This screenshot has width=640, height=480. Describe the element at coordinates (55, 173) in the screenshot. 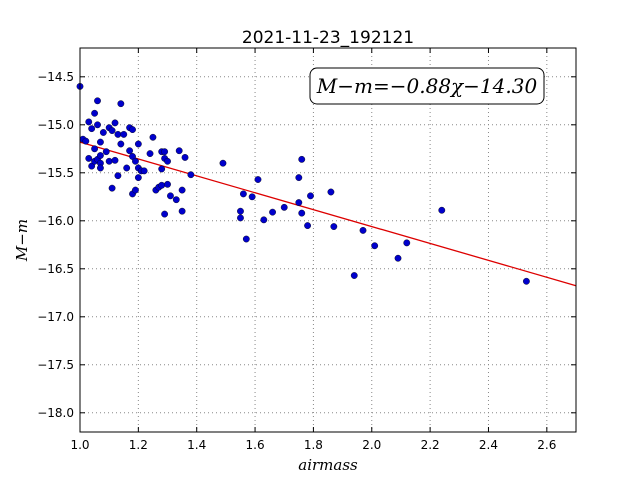

I see `y-tick-label: −15.5` at that location.